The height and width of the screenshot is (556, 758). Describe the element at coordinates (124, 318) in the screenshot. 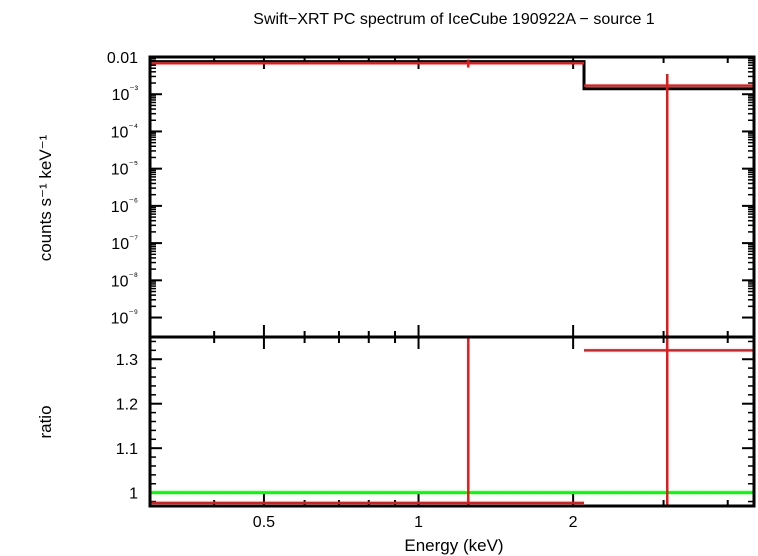

I see `top-ytick-label: 10⁻⁹` at that location.